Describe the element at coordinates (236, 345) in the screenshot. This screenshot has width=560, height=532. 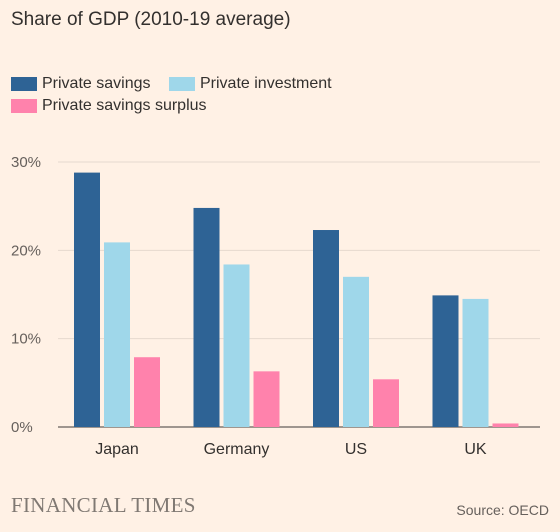
I see `bar-private-investment-germany` at that location.